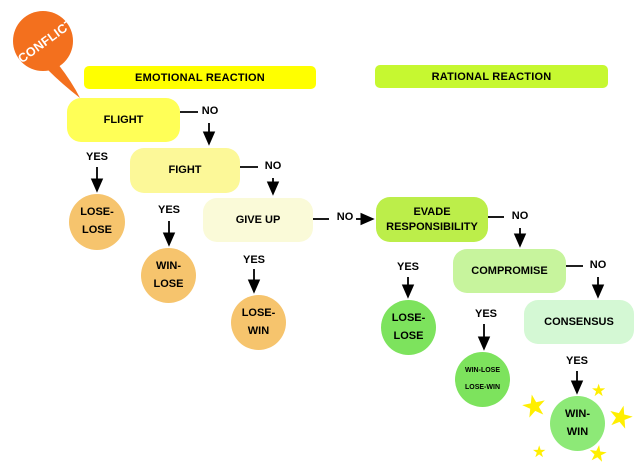 The image size is (642, 470). What do you see at coordinates (168, 210) in the screenshot?
I see `edge-label-yes-fight: YES` at bounding box center [168, 210].